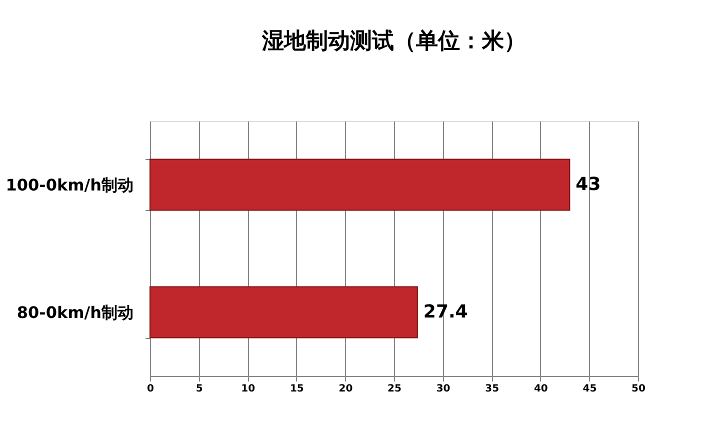  Describe the element at coordinates (589, 389) in the screenshot. I see `x-tick-label: 45` at that location.